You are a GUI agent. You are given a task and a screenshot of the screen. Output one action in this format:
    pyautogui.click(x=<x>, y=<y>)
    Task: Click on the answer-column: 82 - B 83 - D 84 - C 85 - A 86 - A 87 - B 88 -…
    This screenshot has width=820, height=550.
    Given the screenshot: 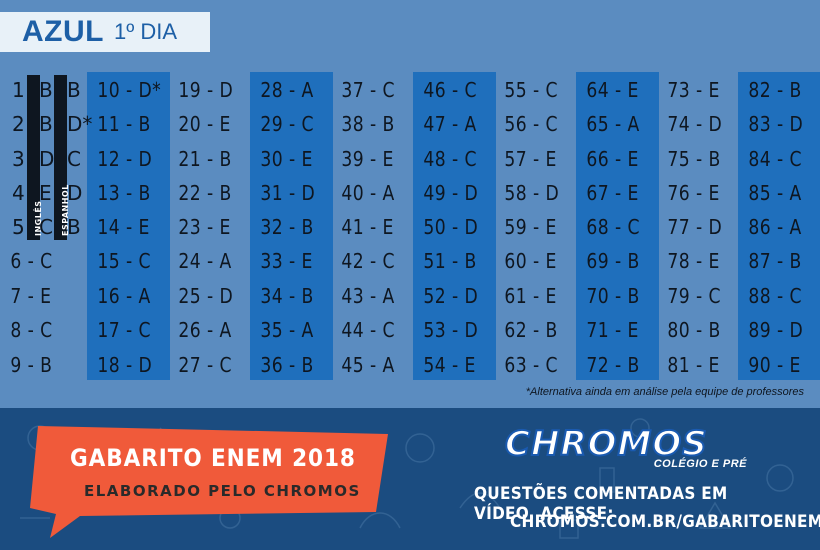 What is the action you would take?
    pyautogui.click(x=779, y=226)
    